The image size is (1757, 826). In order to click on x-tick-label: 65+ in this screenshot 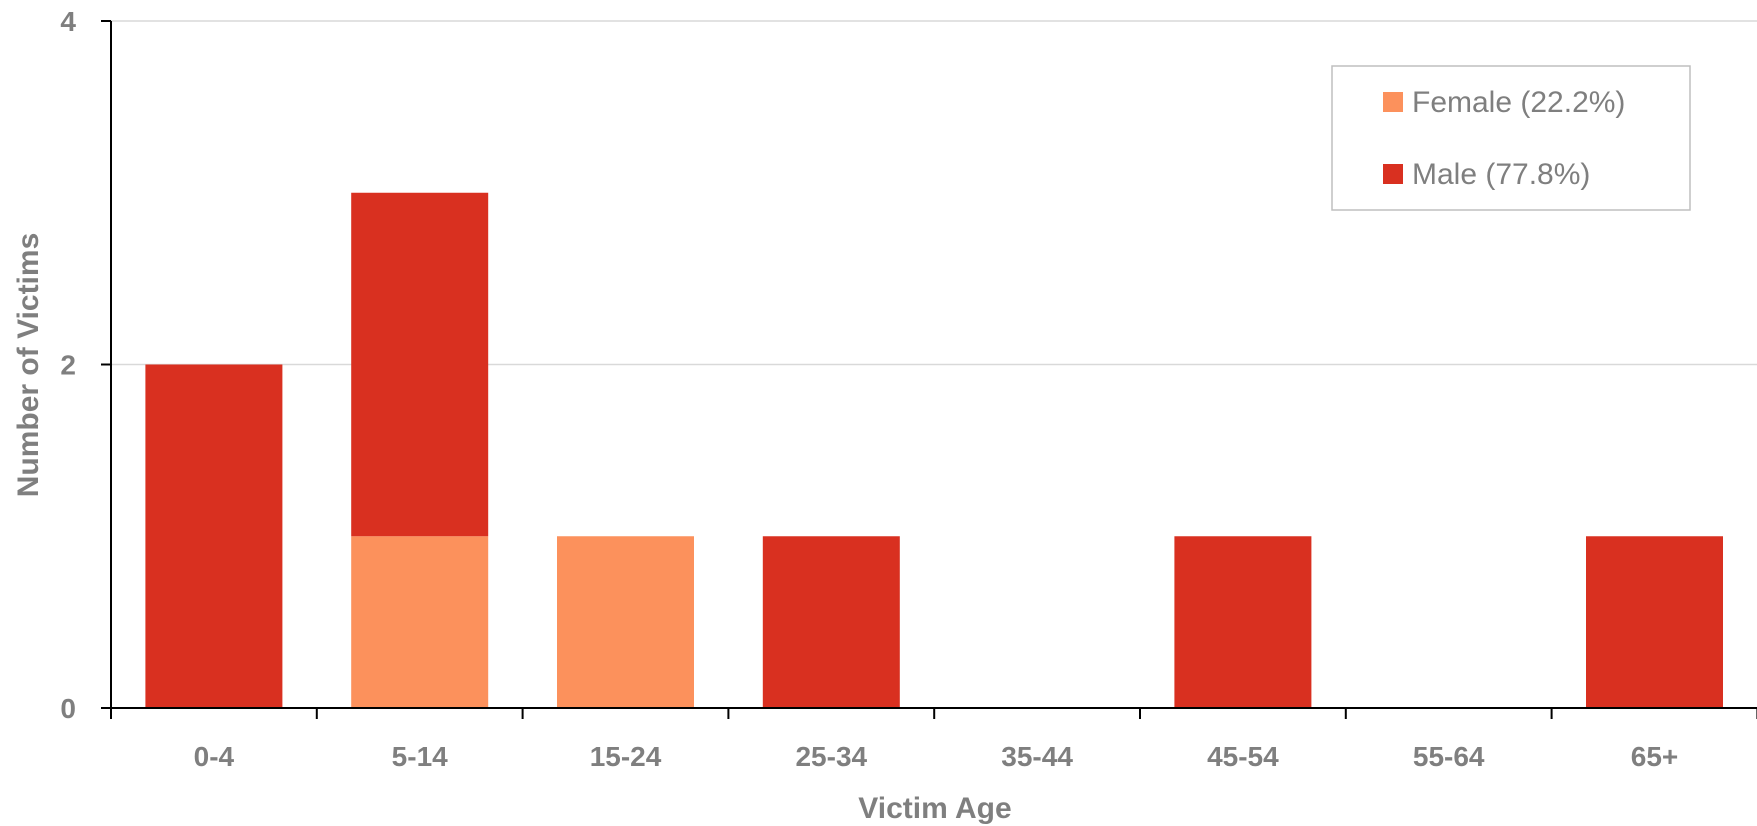, I will do `click(1655, 756)`.